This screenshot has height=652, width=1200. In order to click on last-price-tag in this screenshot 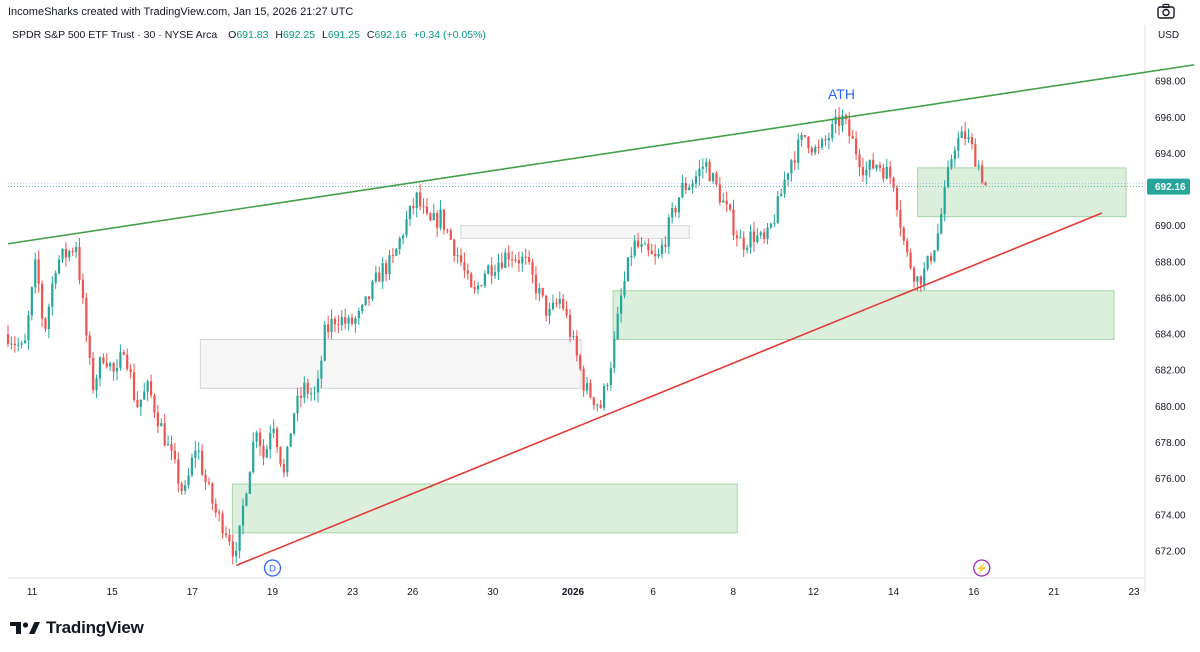, I will do `click(1168, 186)`.